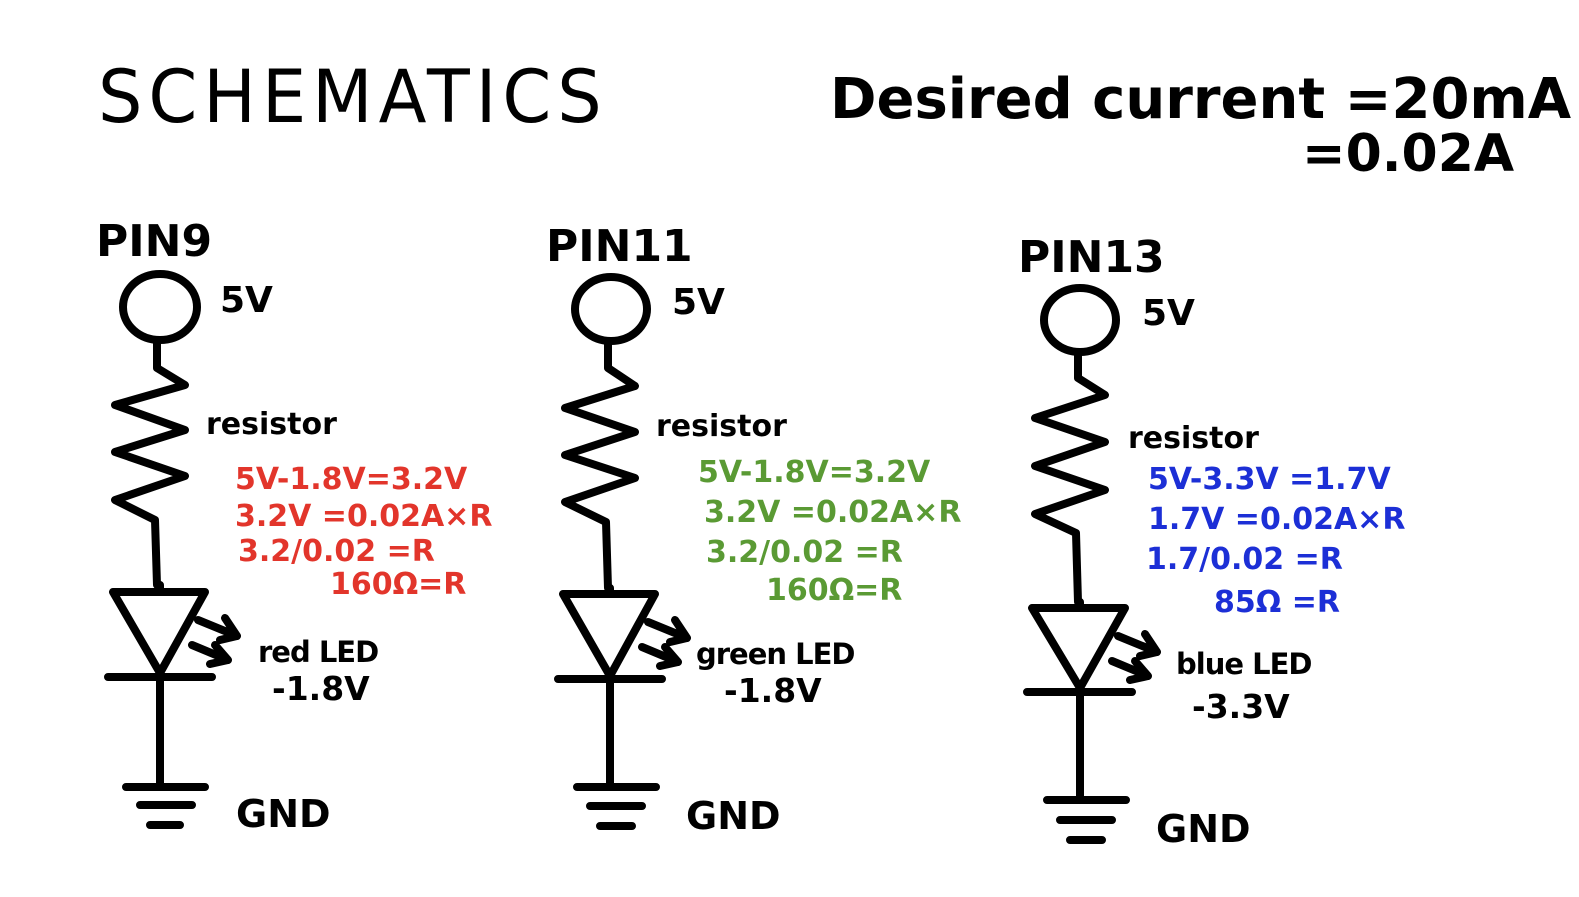 Image resolution: width=1579 pixels, height=897 pixels. What do you see at coordinates (160, 307) in the screenshot?
I see `pin9-terminal-icon` at bounding box center [160, 307].